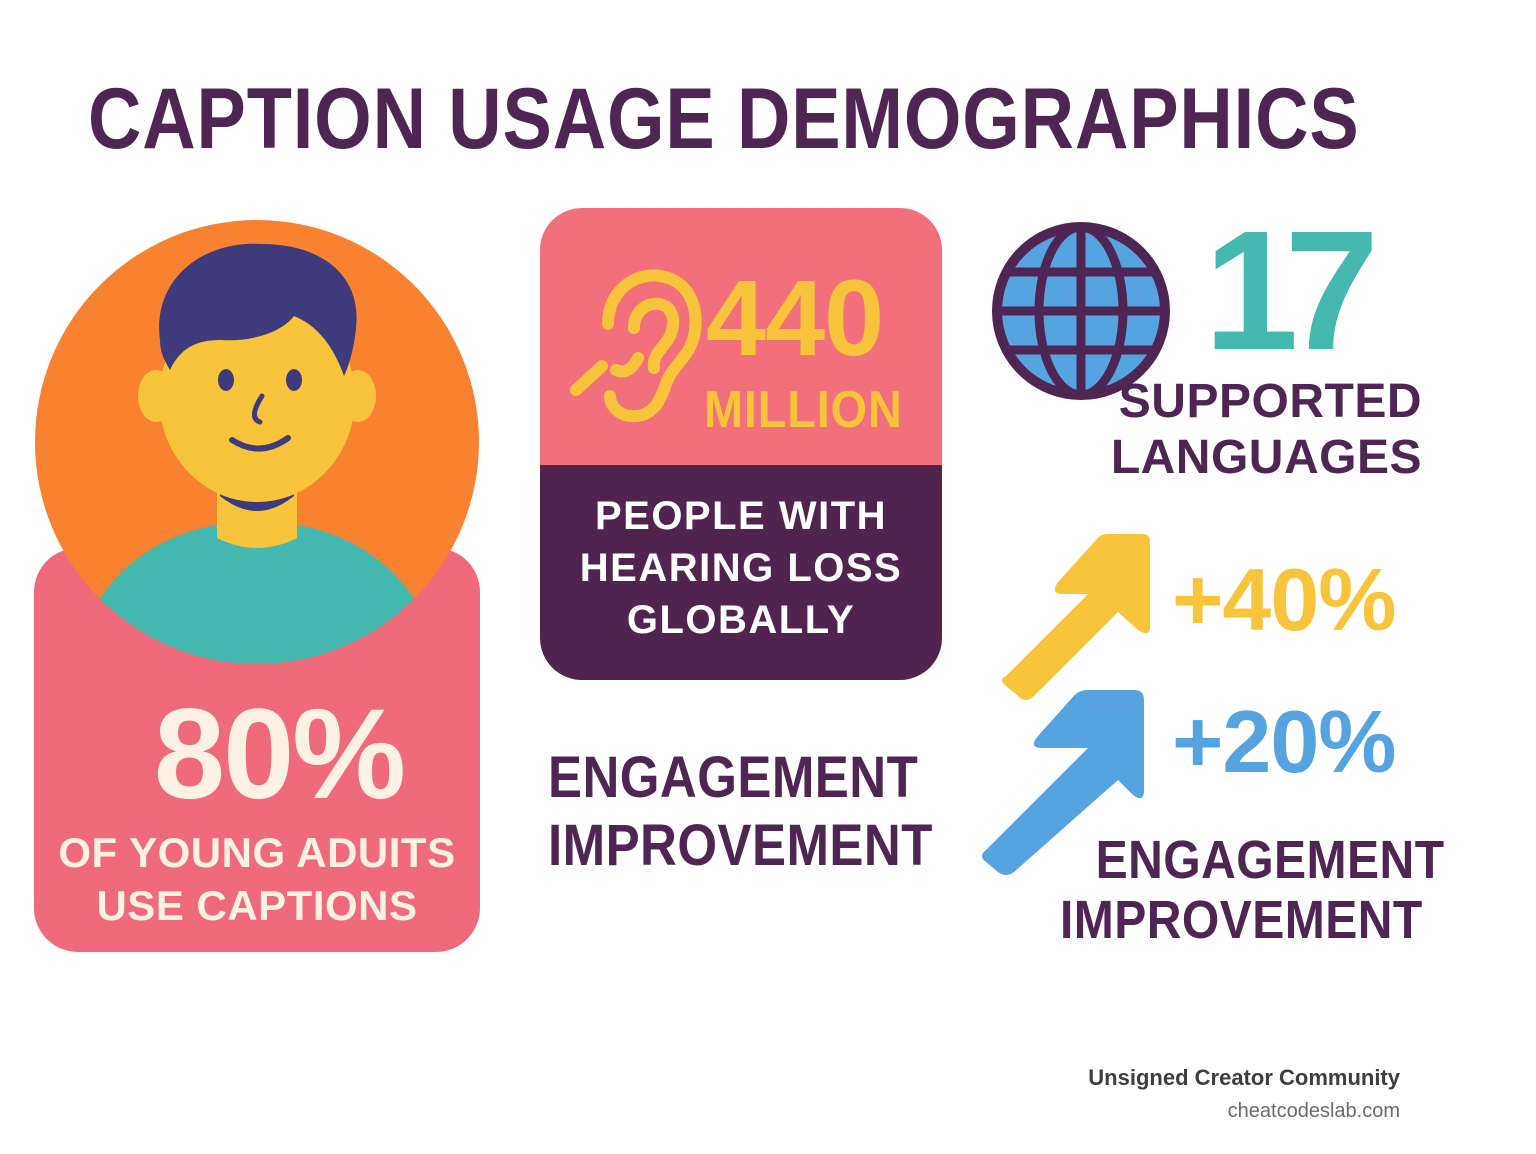 Image resolution: width=1536 pixels, height=1154 pixels. I want to click on engagement-label-right-line-2: IMPROVEMENT, so click(1241, 920).